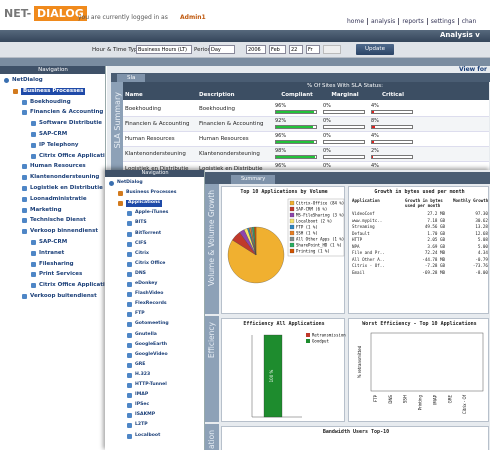 Image resolution: width=490 pixels, height=450 pixels. Describe the element at coordinates (464, 404) in the screenshot. I see `x-tick-label: Citrix - Of` at that location.